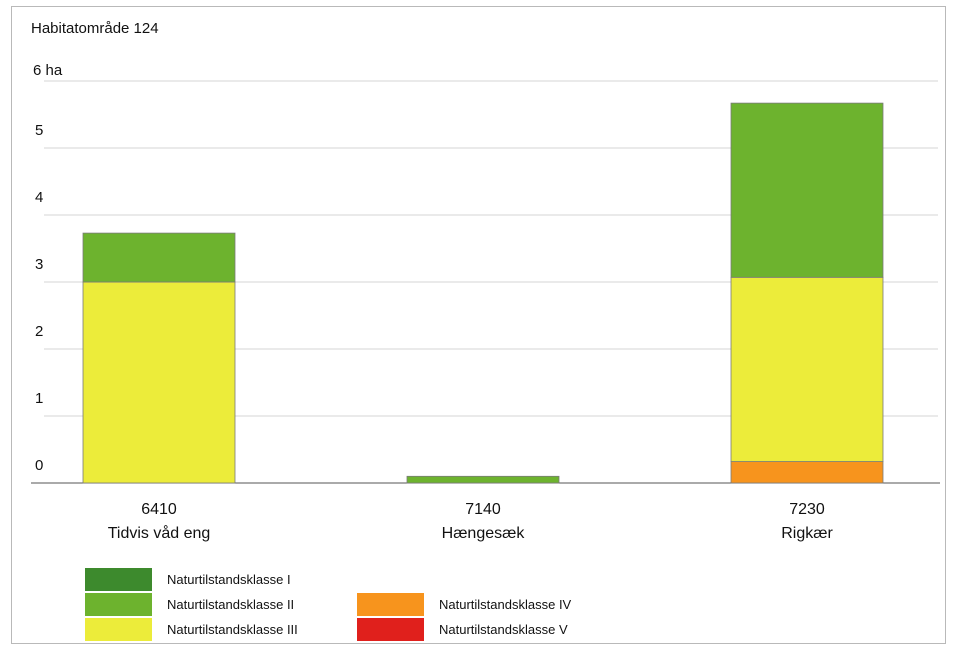  Describe the element at coordinates (483, 509) in the screenshot. I see `x-category-code: 7140` at that location.